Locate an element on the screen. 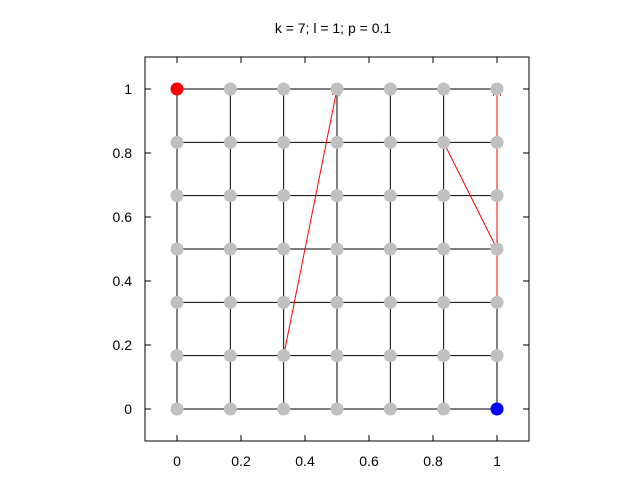 Image resolution: width=640 pixels, height=480 pixels. x-tick-label: 0.4 is located at coordinates (305, 461).